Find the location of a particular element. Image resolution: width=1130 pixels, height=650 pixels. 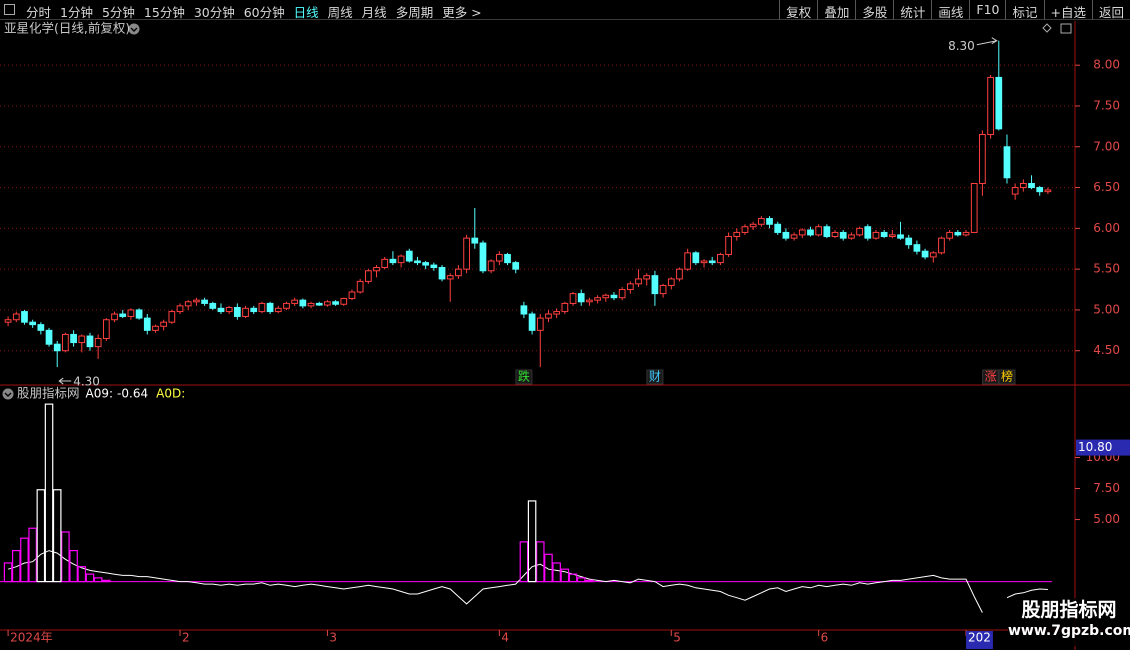

tool-button: 标记 is located at coordinates (1024, 10).